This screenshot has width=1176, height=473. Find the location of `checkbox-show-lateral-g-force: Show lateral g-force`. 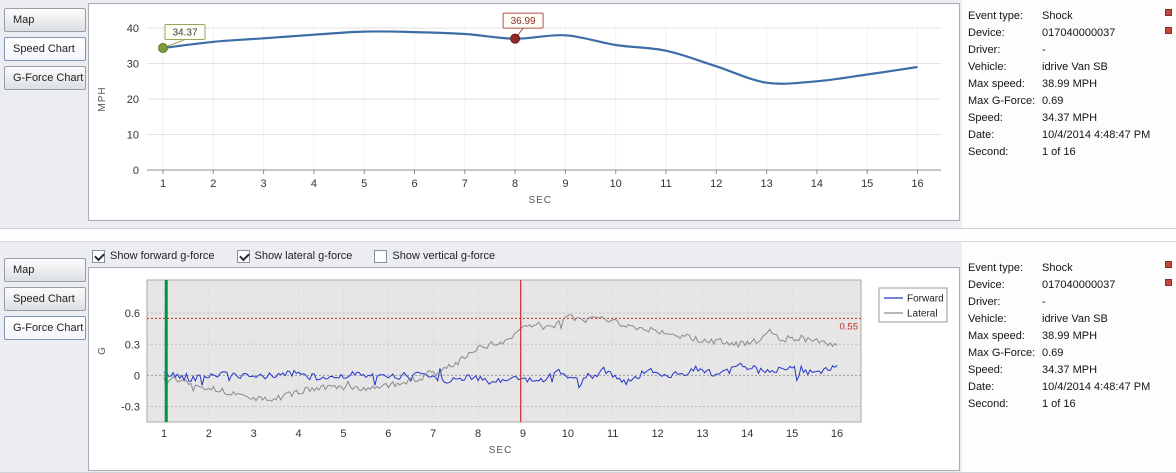

checkbox-show-lateral-g-force: Show lateral g-force is located at coordinates (294, 256).